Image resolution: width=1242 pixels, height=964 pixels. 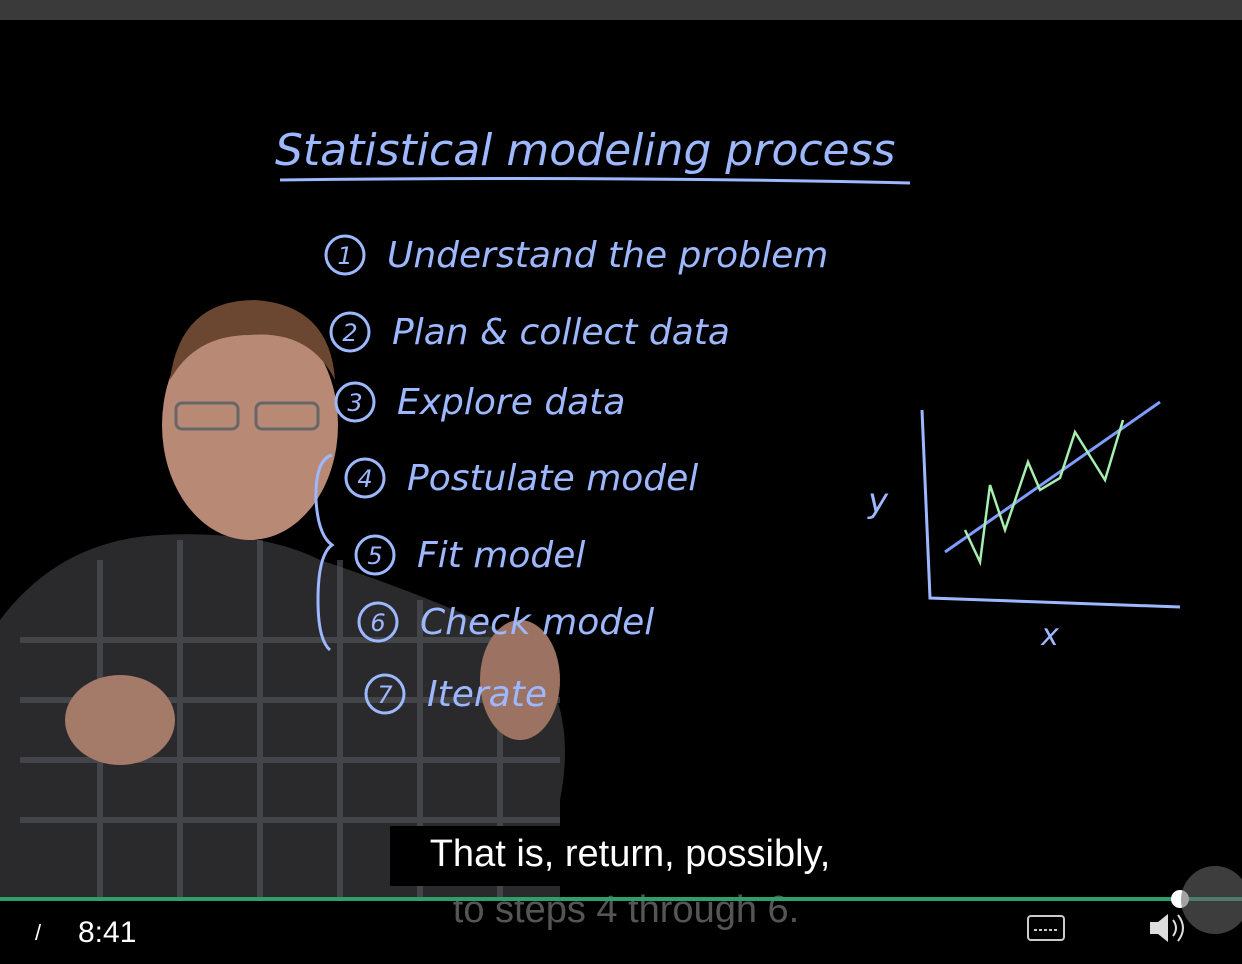 What do you see at coordinates (1044, 493) in the screenshot?
I see `data-zigzag` at bounding box center [1044, 493].